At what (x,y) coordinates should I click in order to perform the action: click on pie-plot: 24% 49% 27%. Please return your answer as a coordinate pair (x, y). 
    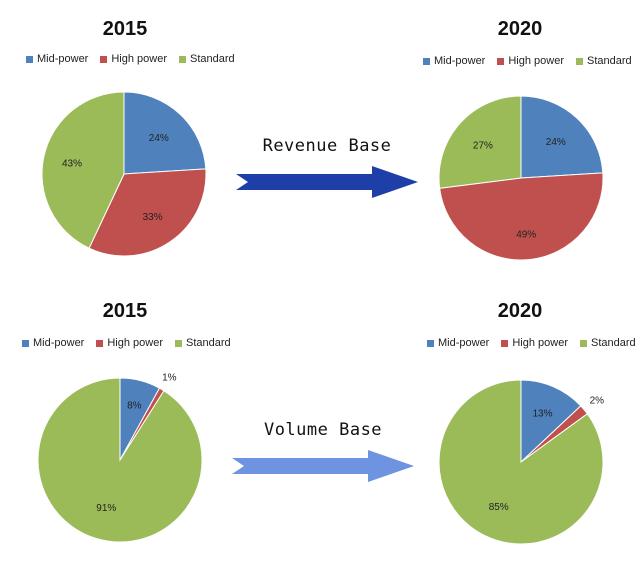
    Looking at the image, I should click on (521, 178).